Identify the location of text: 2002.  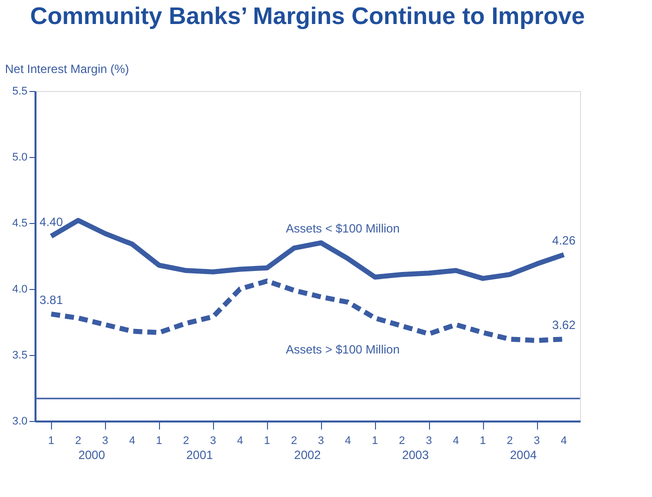
(308, 455).